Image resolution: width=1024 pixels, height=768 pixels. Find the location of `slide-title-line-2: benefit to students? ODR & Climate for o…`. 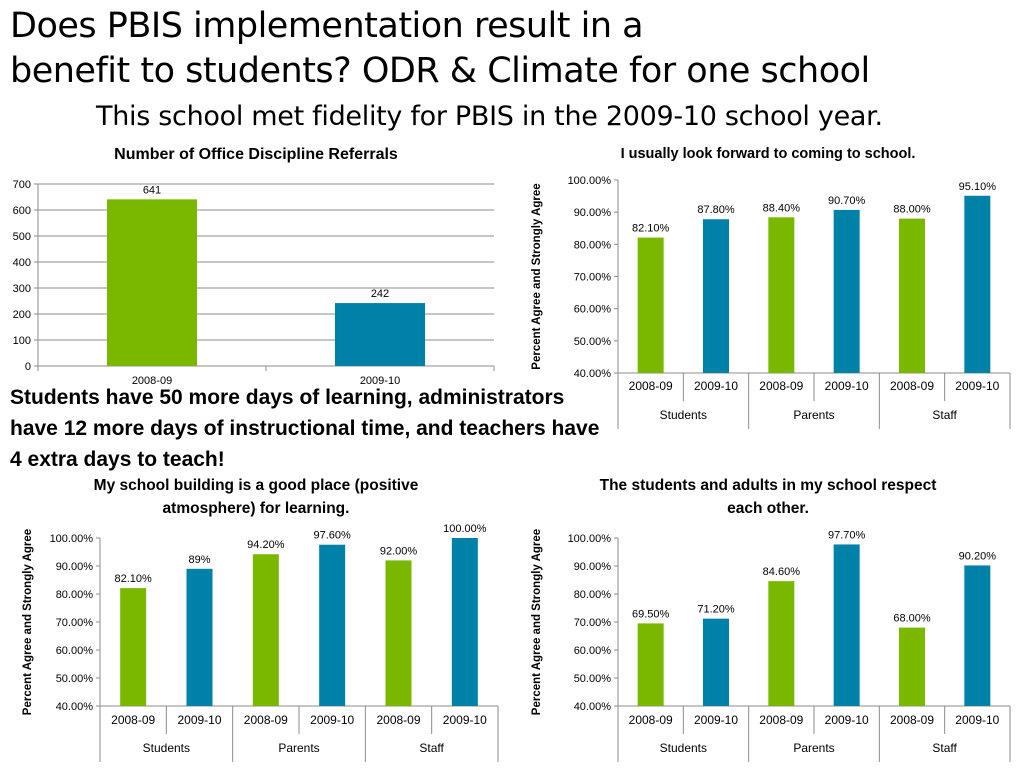

slide-title-line-2: benefit to students? ODR & Climate for o… is located at coordinates (440, 71).